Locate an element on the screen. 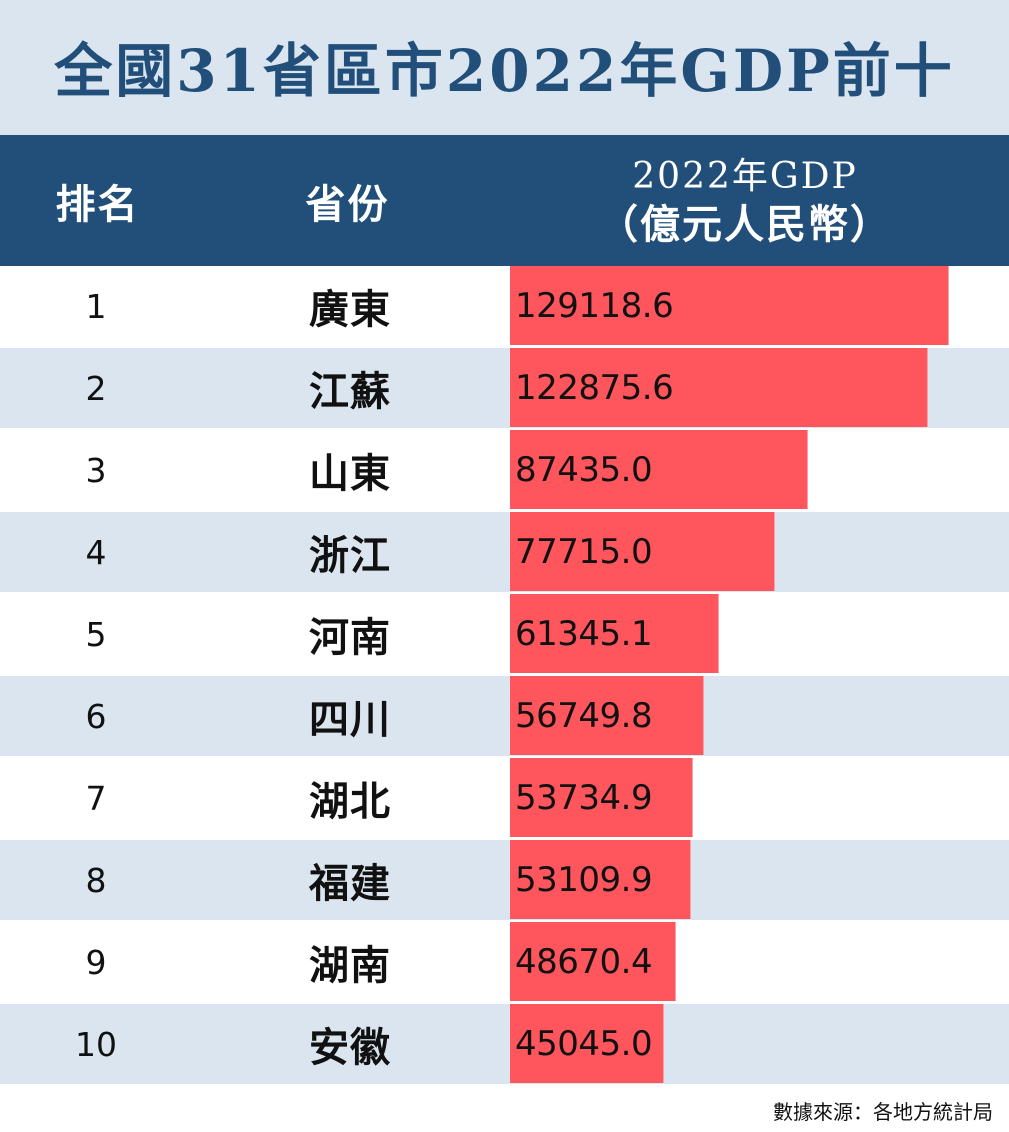  header-gdp-line1: 2022年GDP is located at coordinates (745, 176).